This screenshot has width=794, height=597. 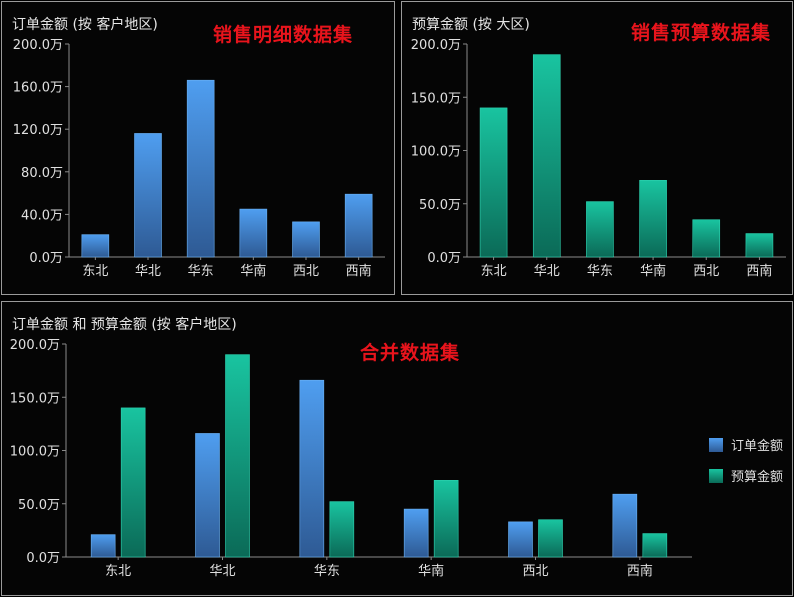 I want to click on y-tick-label: 40.0万, so click(x=42, y=215).